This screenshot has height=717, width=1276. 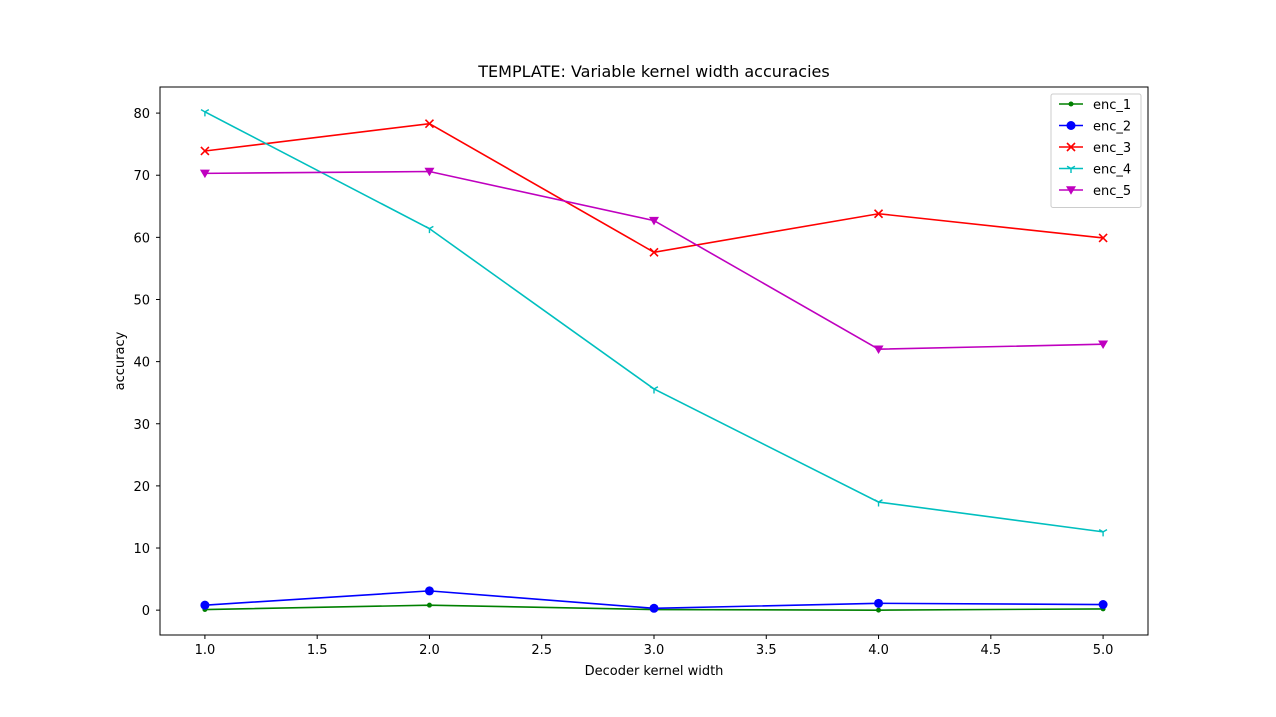 I want to click on y-axis-label: accuracy, so click(x=120, y=360).